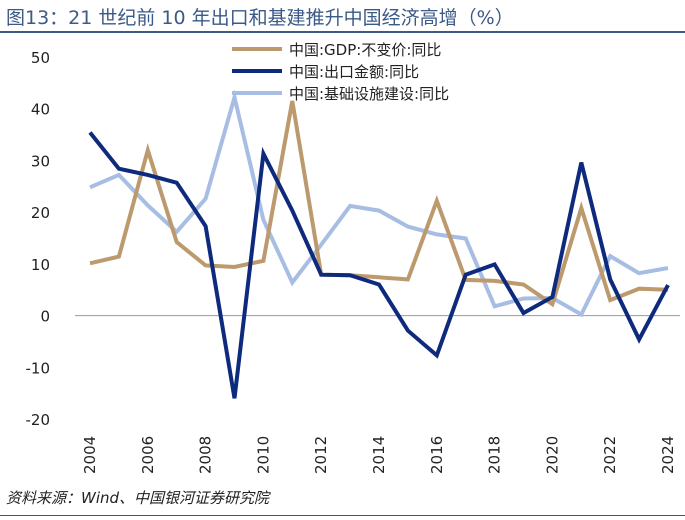  Describe the element at coordinates (40, 58) in the screenshot. I see `y-tick-label: 50` at that location.